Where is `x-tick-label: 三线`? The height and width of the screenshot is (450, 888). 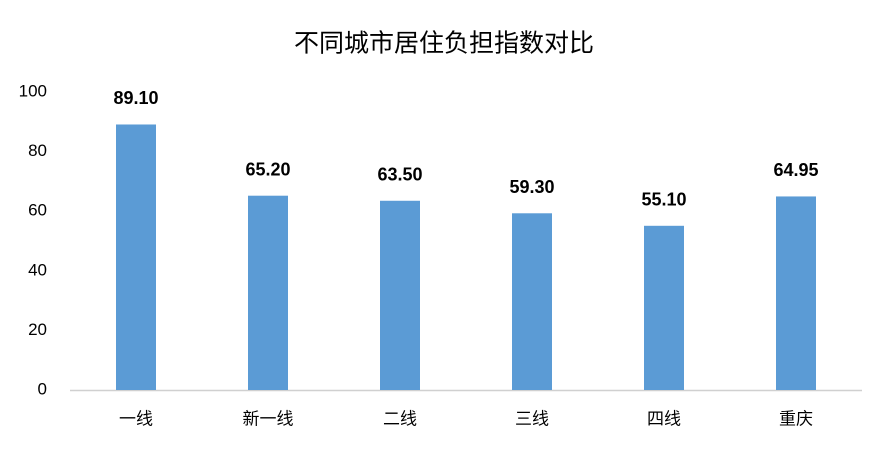 x-tick-label: 三线 is located at coordinates (532, 418).